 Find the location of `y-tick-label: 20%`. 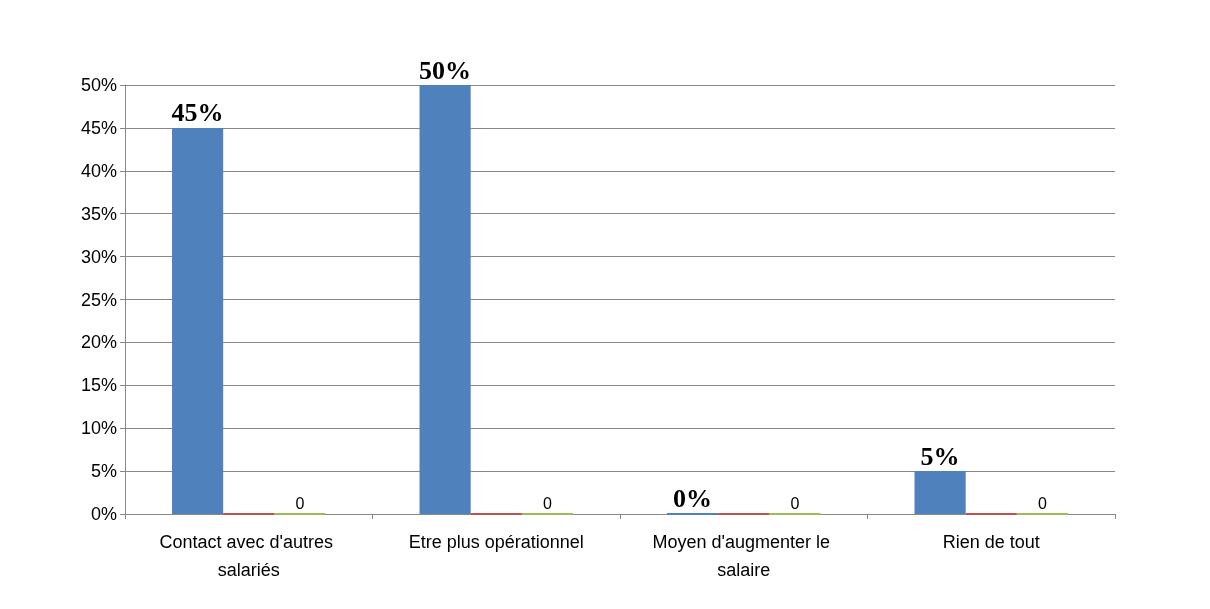

y-tick-label: 20% is located at coordinates (98, 342).